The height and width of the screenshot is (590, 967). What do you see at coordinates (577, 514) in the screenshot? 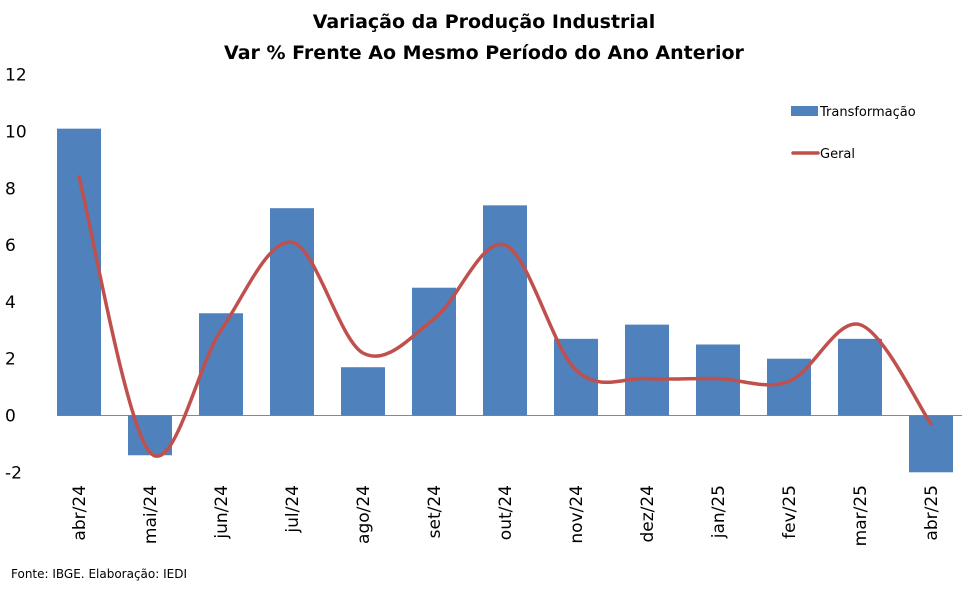
I see `x-tick-label: nov/24` at bounding box center [577, 514].